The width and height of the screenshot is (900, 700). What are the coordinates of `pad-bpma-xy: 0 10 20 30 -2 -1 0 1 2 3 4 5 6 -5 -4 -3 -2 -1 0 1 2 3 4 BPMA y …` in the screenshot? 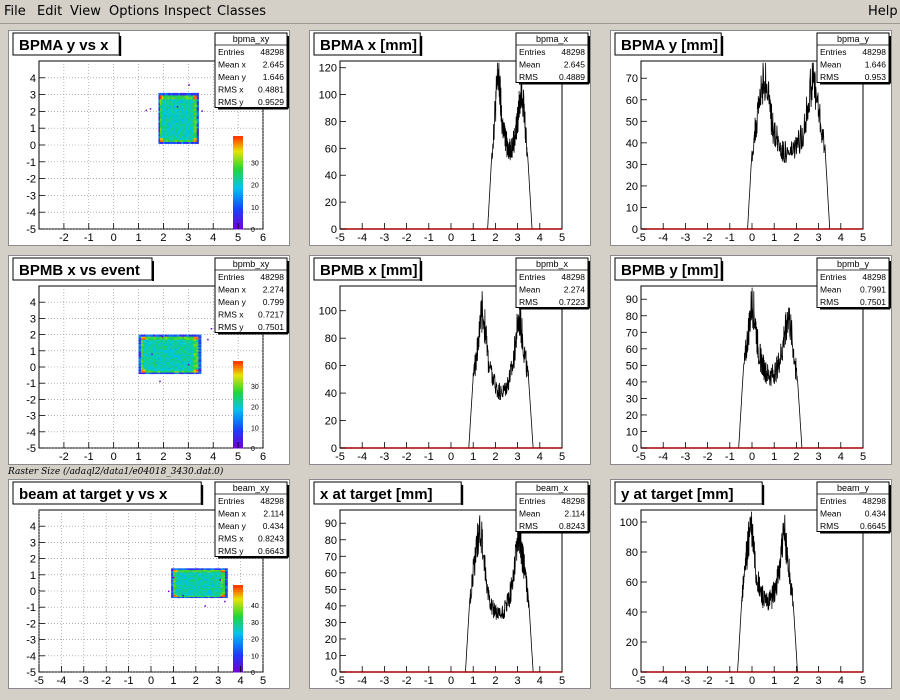 It's located at (149, 138).